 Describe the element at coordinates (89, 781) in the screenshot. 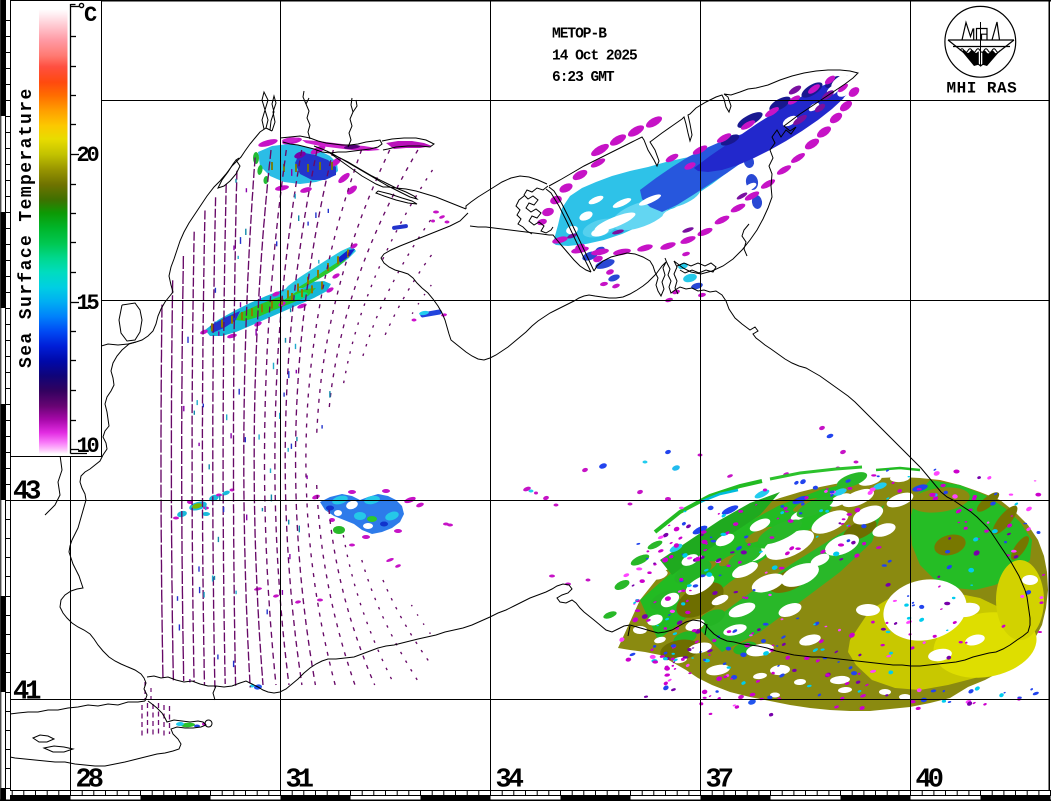

I see `svg-text: 28` at that location.